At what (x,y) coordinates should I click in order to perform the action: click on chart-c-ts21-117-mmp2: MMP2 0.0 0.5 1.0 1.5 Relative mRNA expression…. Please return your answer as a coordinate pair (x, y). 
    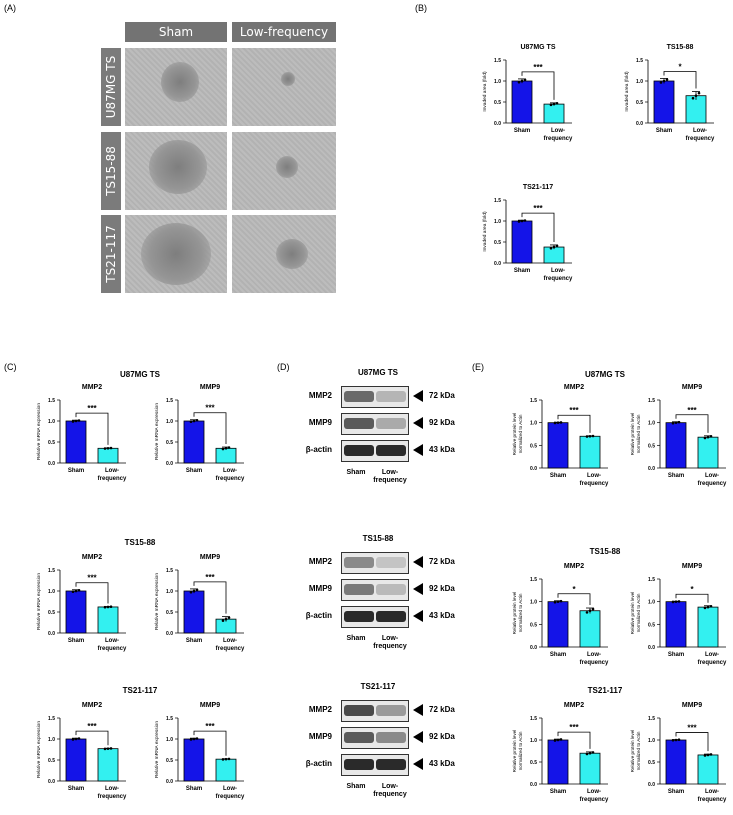
    Looking at the image, I should click on (81, 751).